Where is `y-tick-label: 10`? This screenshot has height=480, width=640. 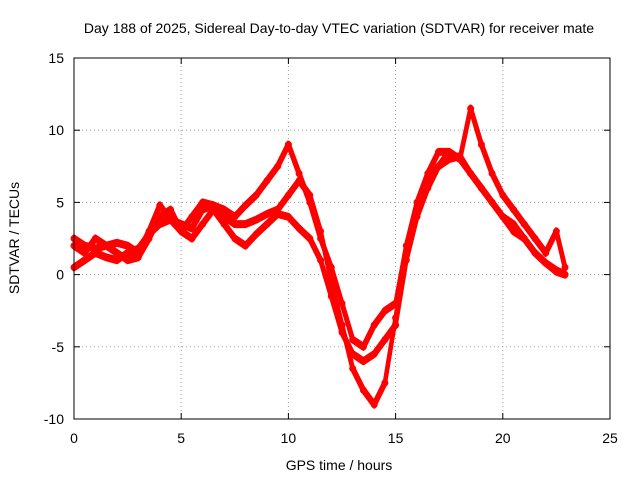 y-tick-label: 10 is located at coordinates (56, 130).